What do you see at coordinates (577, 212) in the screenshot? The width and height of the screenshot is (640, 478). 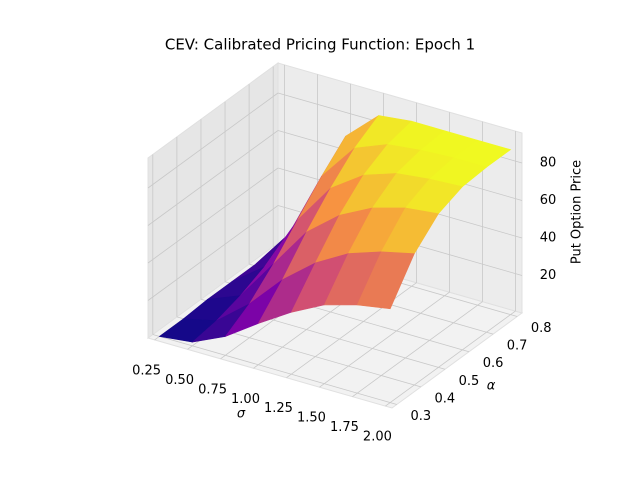 I see `z-axis-label: Put Option Price` at bounding box center [577, 212].